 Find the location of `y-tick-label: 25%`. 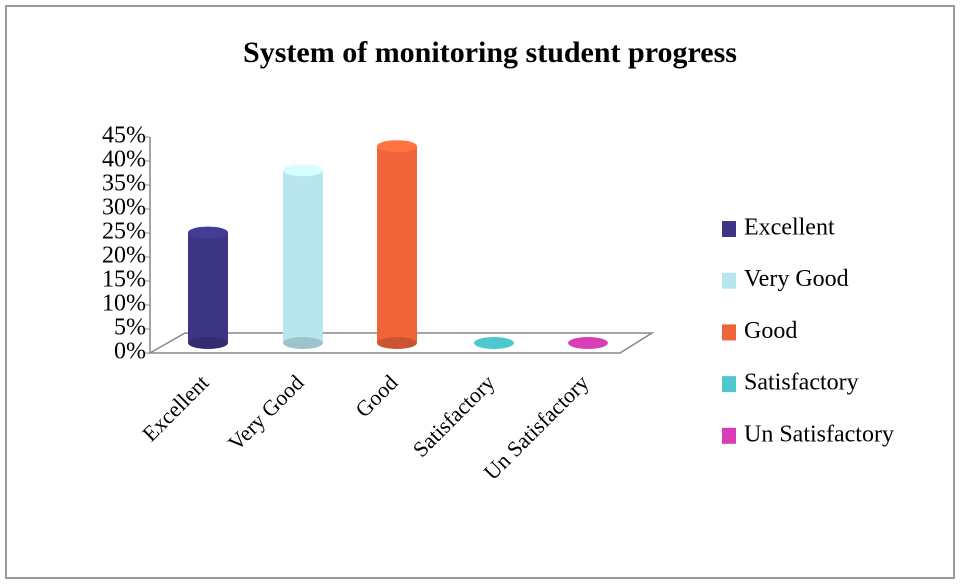

y-tick-label: 25% is located at coordinates (124, 232).